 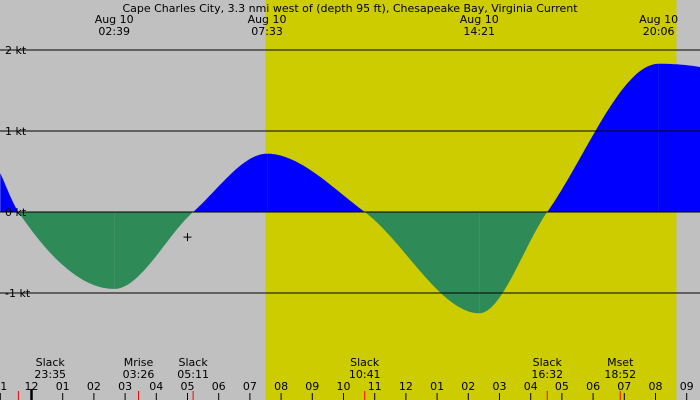 What do you see at coordinates (547, 374) in the screenshot?
I see `event-time-label: 16:32` at bounding box center [547, 374].